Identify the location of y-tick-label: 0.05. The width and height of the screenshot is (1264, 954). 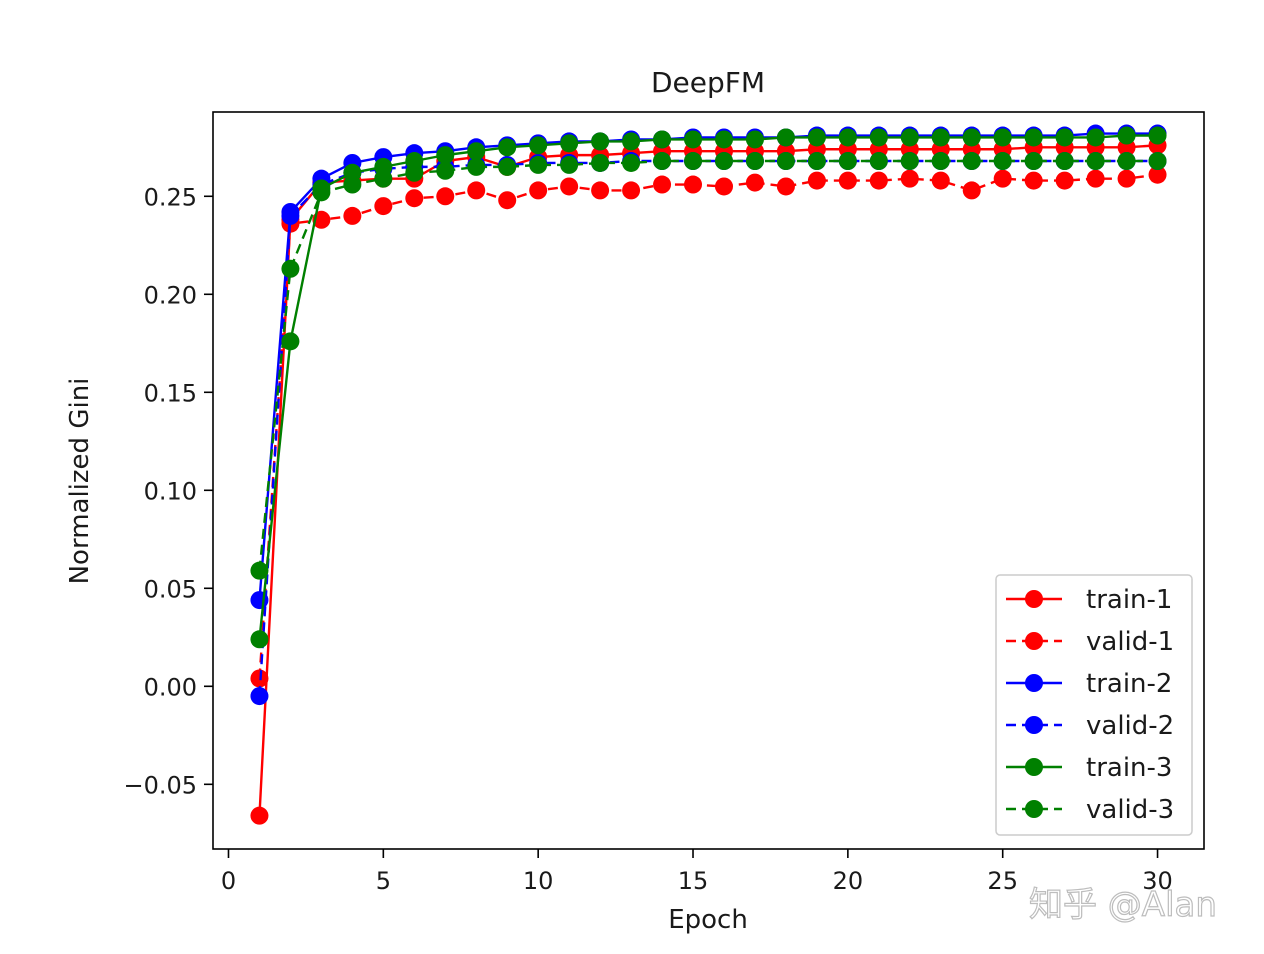
(170, 589).